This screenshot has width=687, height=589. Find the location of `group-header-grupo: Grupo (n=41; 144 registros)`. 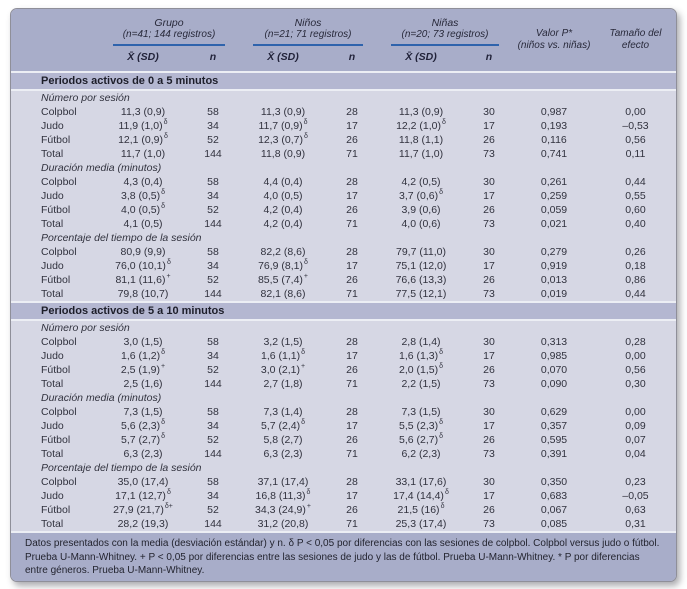

group-header-grupo: Grupo (n=41; 144 registros) is located at coordinates (169, 27).